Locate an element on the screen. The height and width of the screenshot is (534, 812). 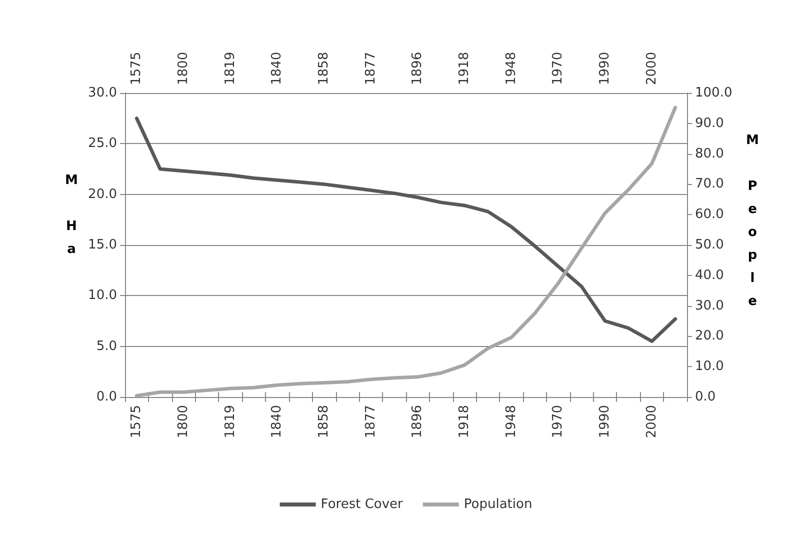
y2-tick-label: 0.0 is located at coordinates (705, 397).